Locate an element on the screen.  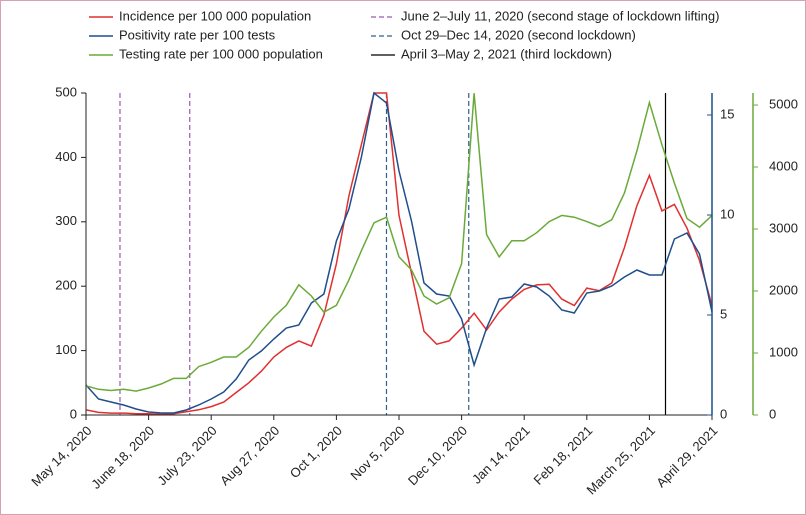
x-tick-label: July 23, 2020 is located at coordinates (186, 455).